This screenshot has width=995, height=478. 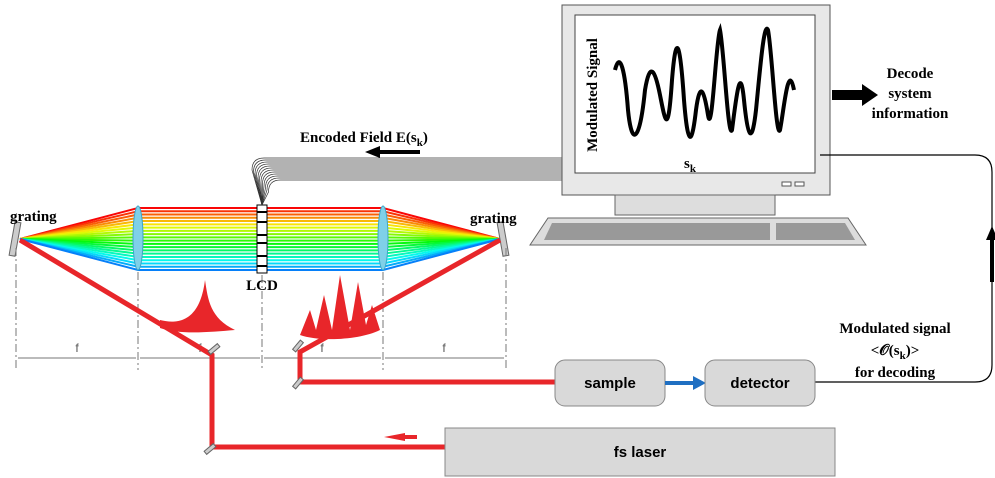 What do you see at coordinates (910, 114) in the screenshot?
I see `decode-text: information` at bounding box center [910, 114].